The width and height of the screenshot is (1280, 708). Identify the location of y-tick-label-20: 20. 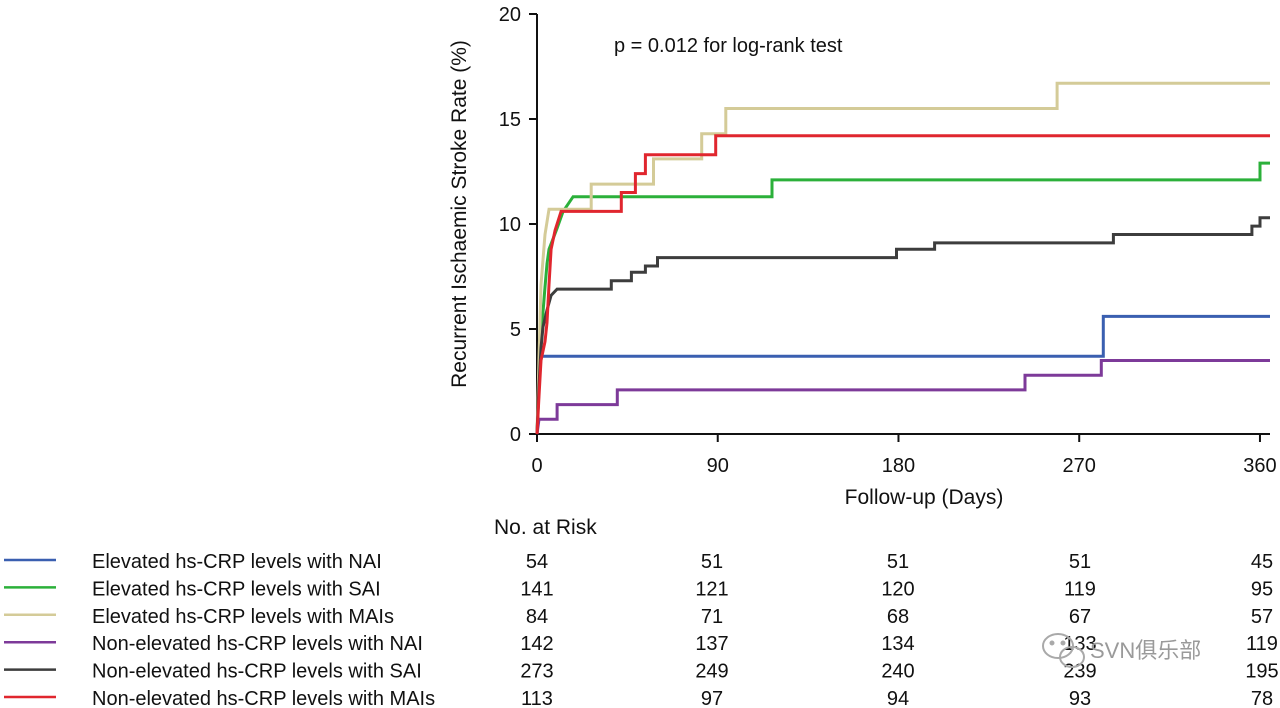
(510, 15).